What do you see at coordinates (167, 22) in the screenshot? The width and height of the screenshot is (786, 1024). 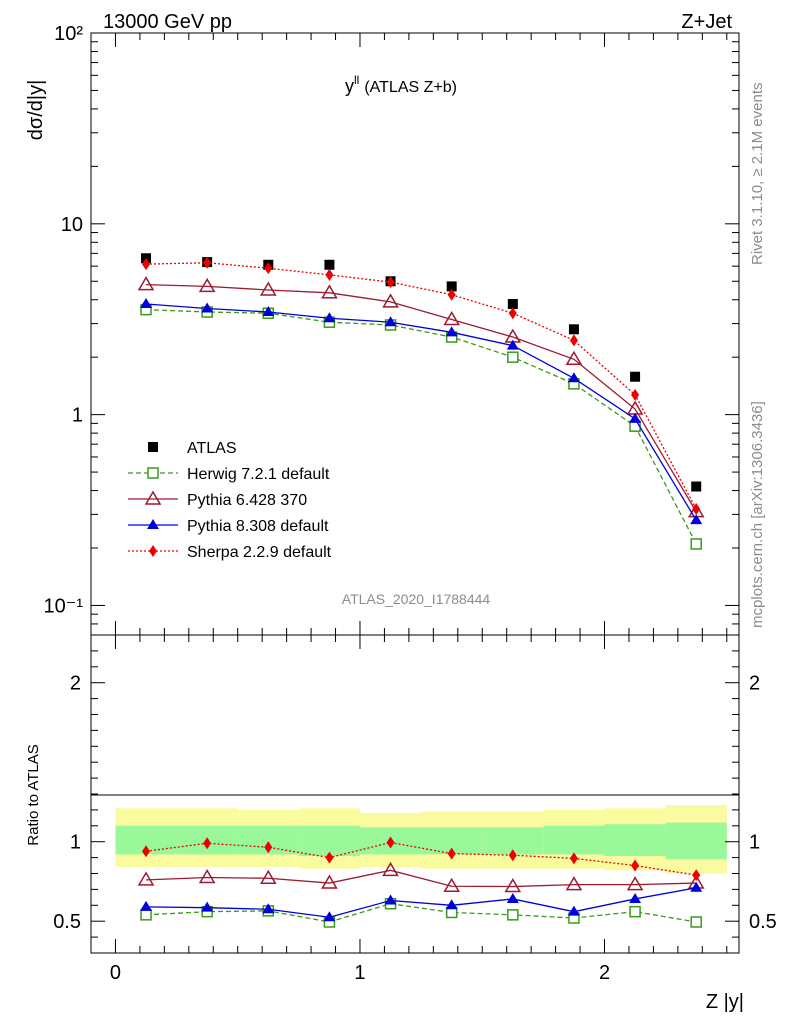 I see `header-left: 13000 GeV pp` at bounding box center [167, 22].